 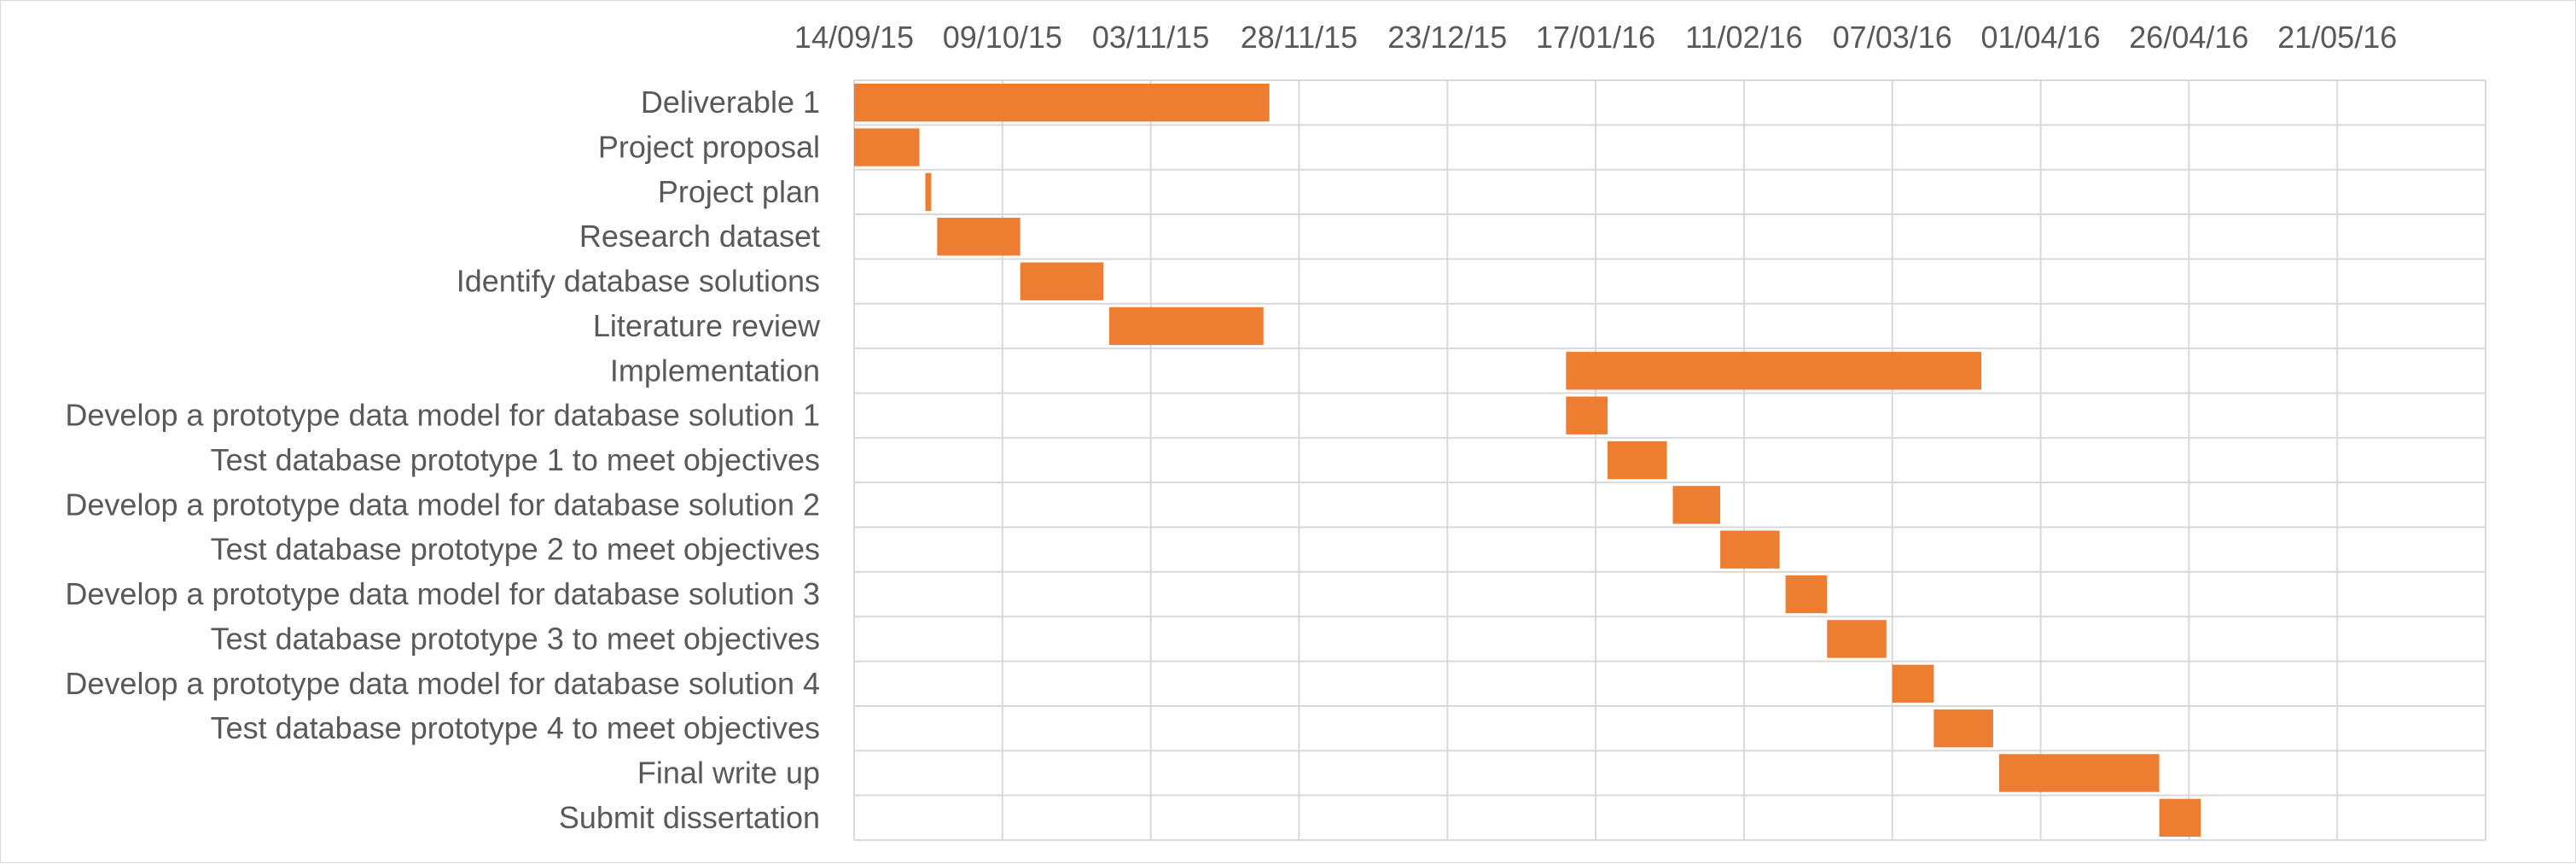 I want to click on x-tick-label: 26/04/16, so click(x=2188, y=37).